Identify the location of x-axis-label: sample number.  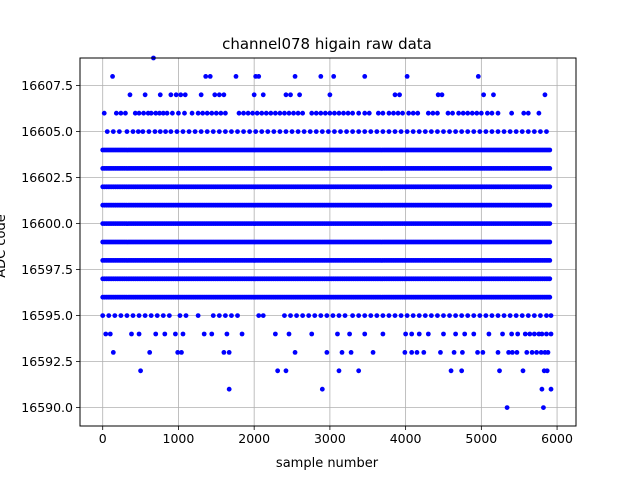
(327, 463).